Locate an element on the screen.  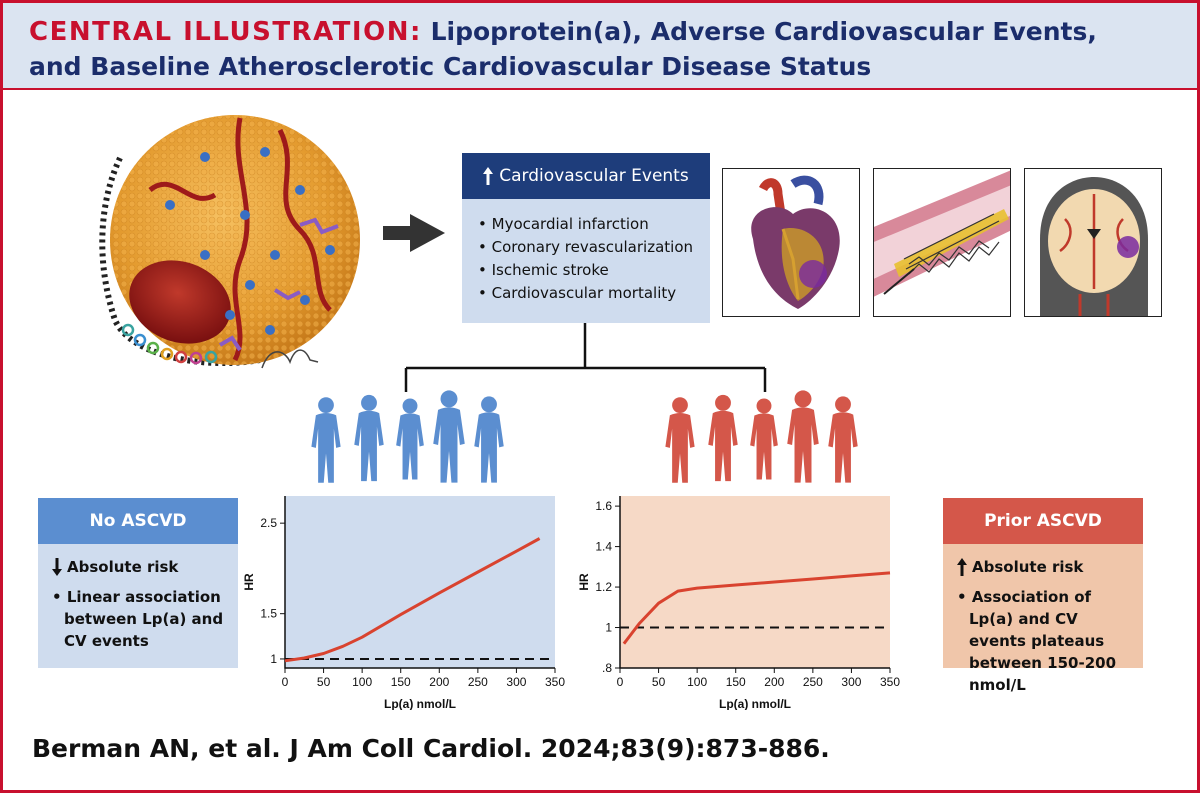
no-ascvd-header: No ASCVD is located at coordinates (138, 521).